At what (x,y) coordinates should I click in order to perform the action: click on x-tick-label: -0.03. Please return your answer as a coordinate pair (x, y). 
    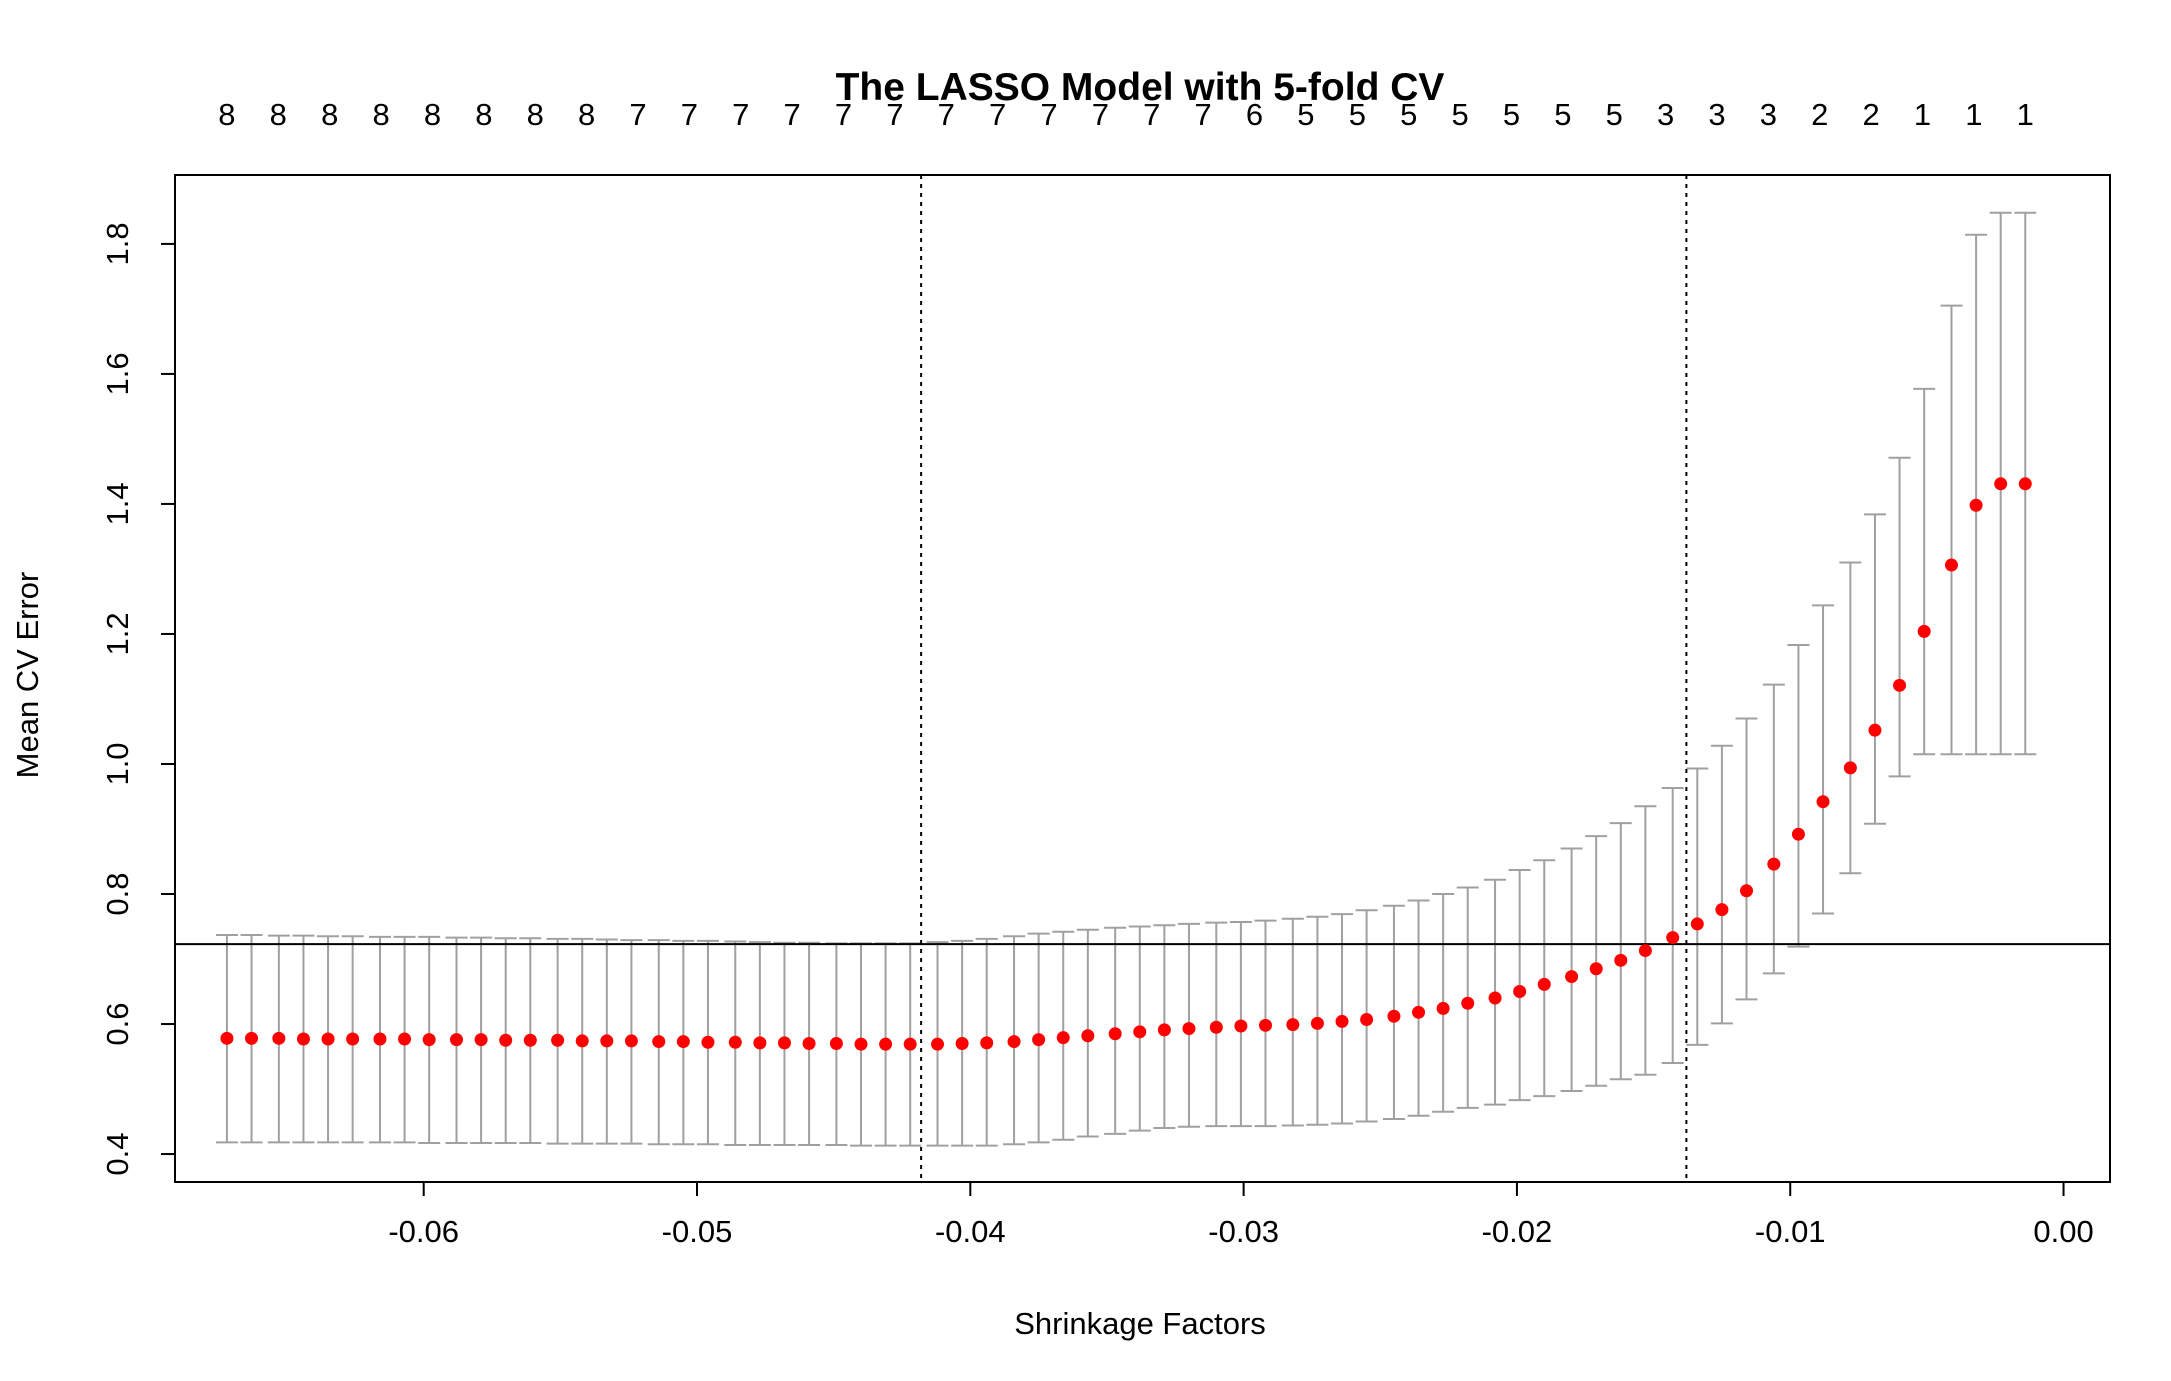
    Looking at the image, I should click on (1243, 1231).